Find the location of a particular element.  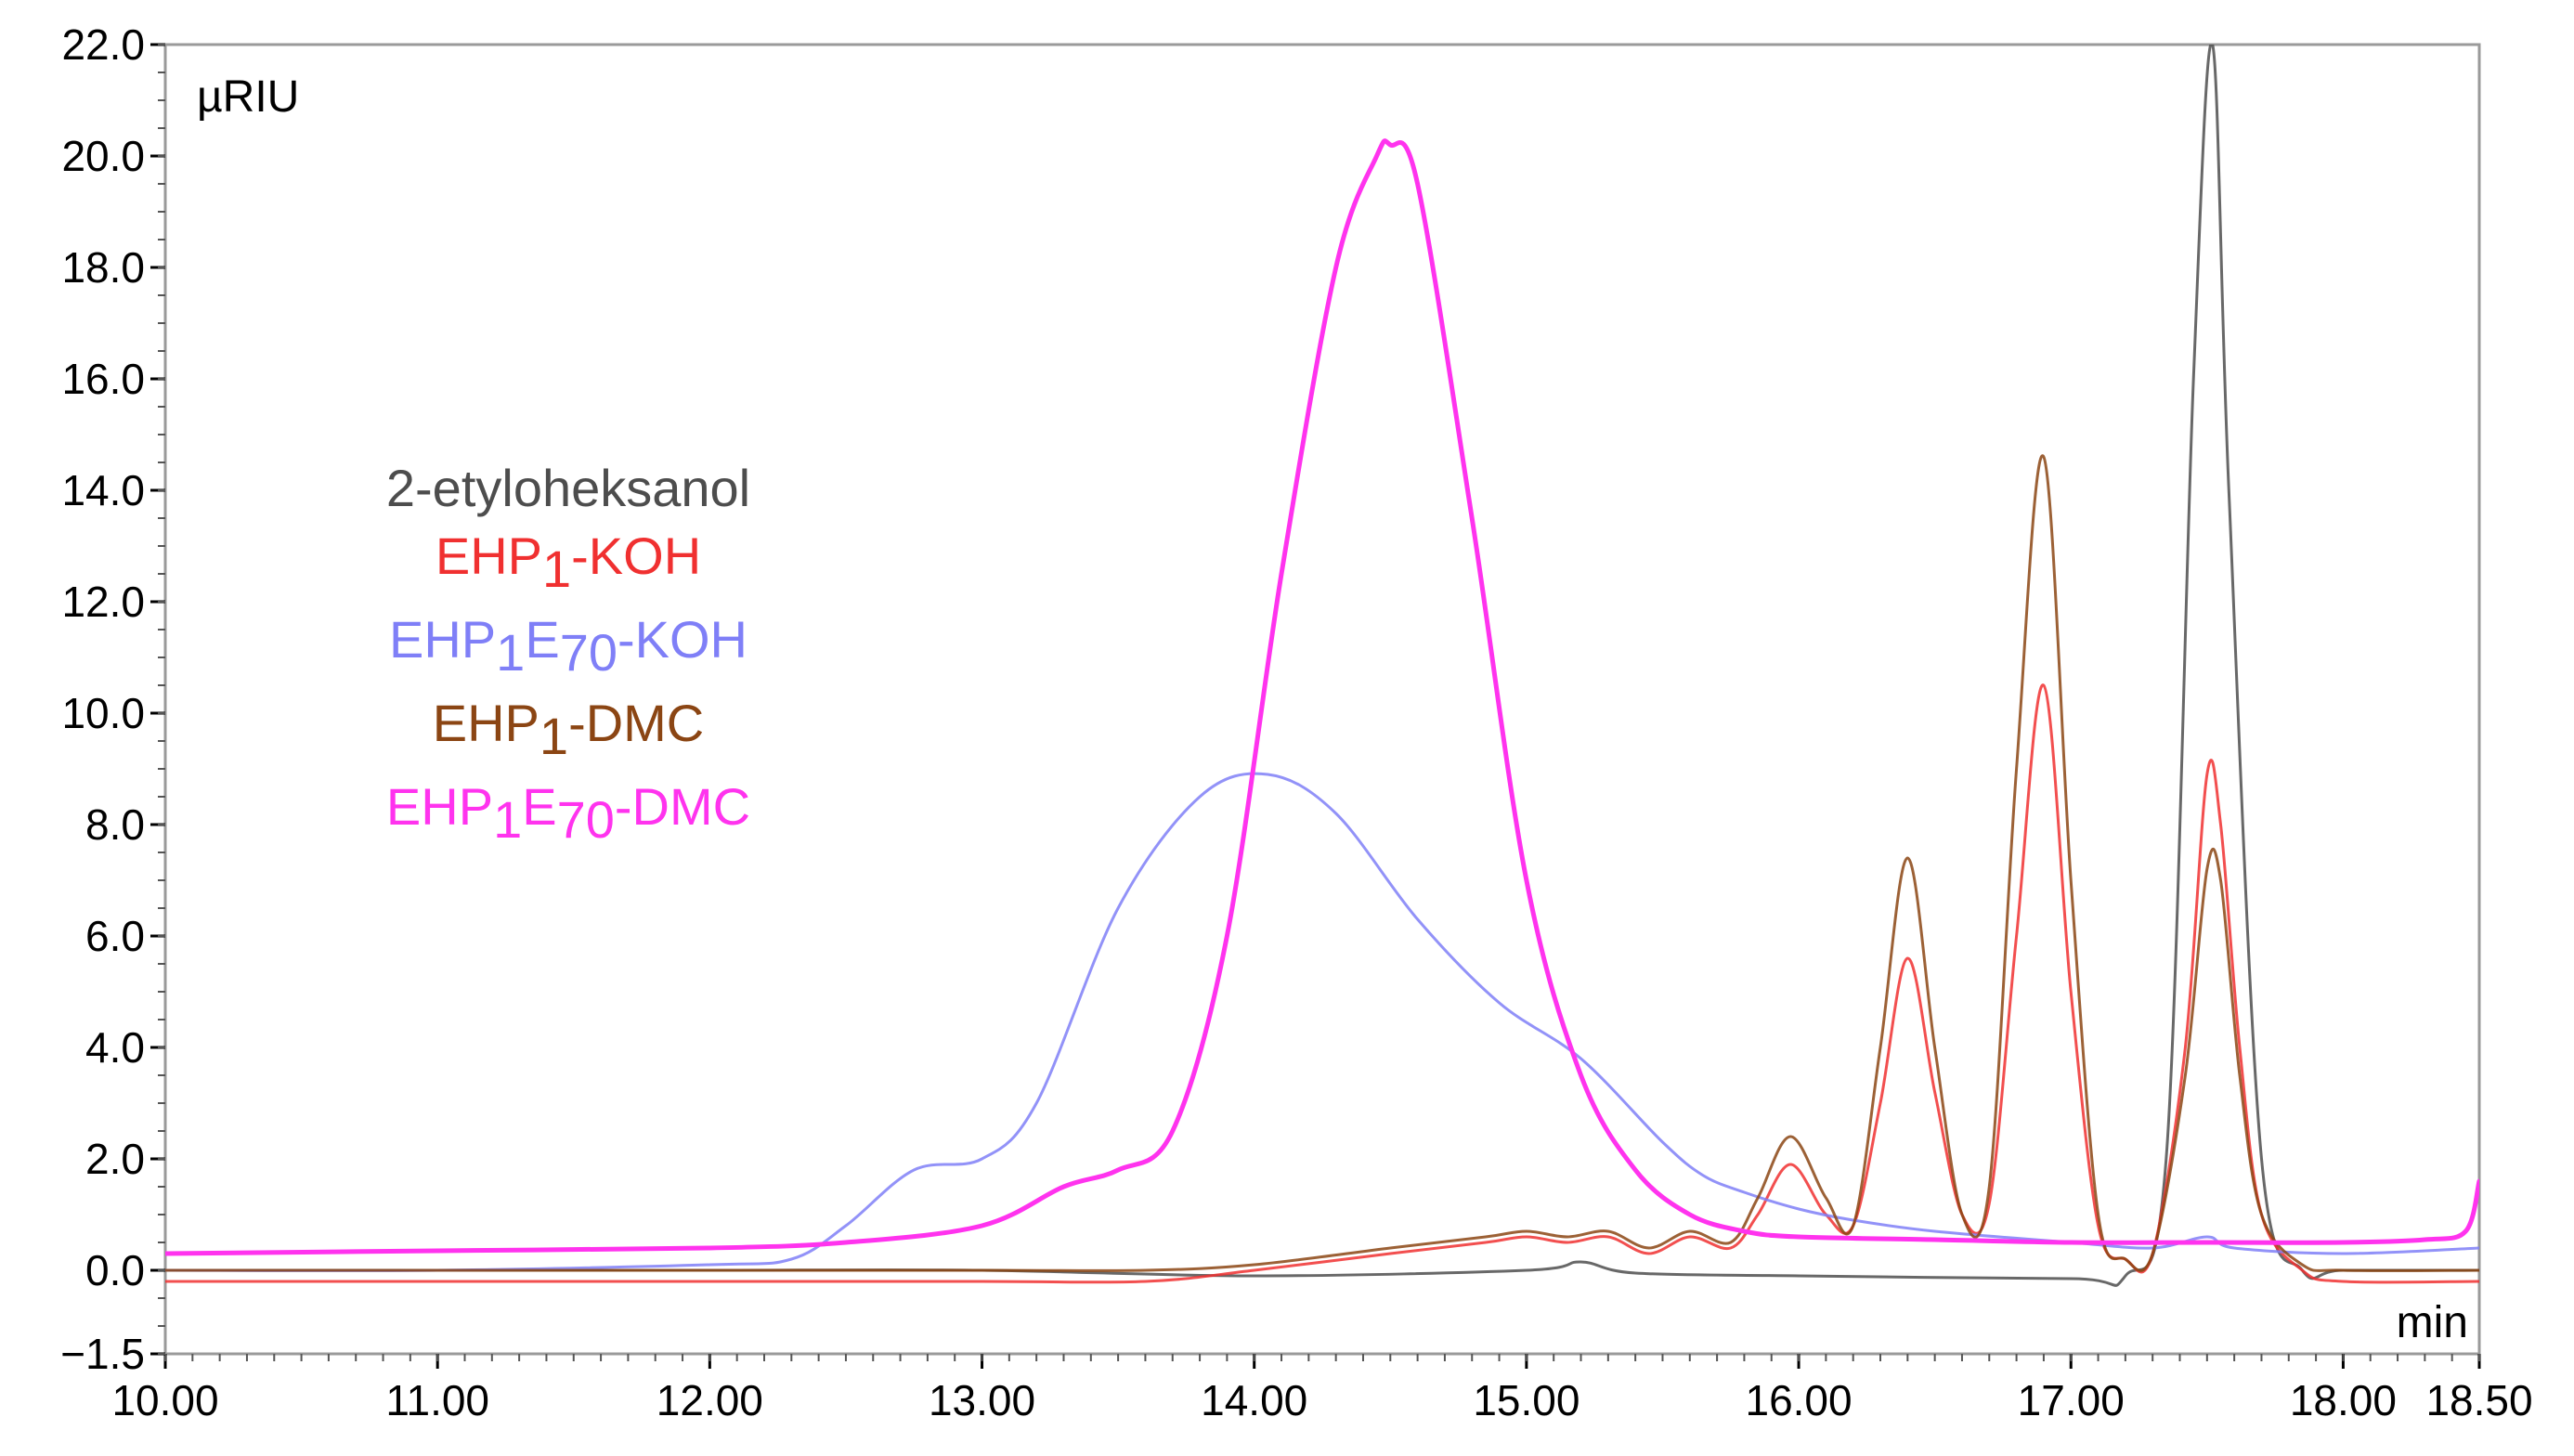

y-tick-label: 4.0 is located at coordinates (115, 1047).